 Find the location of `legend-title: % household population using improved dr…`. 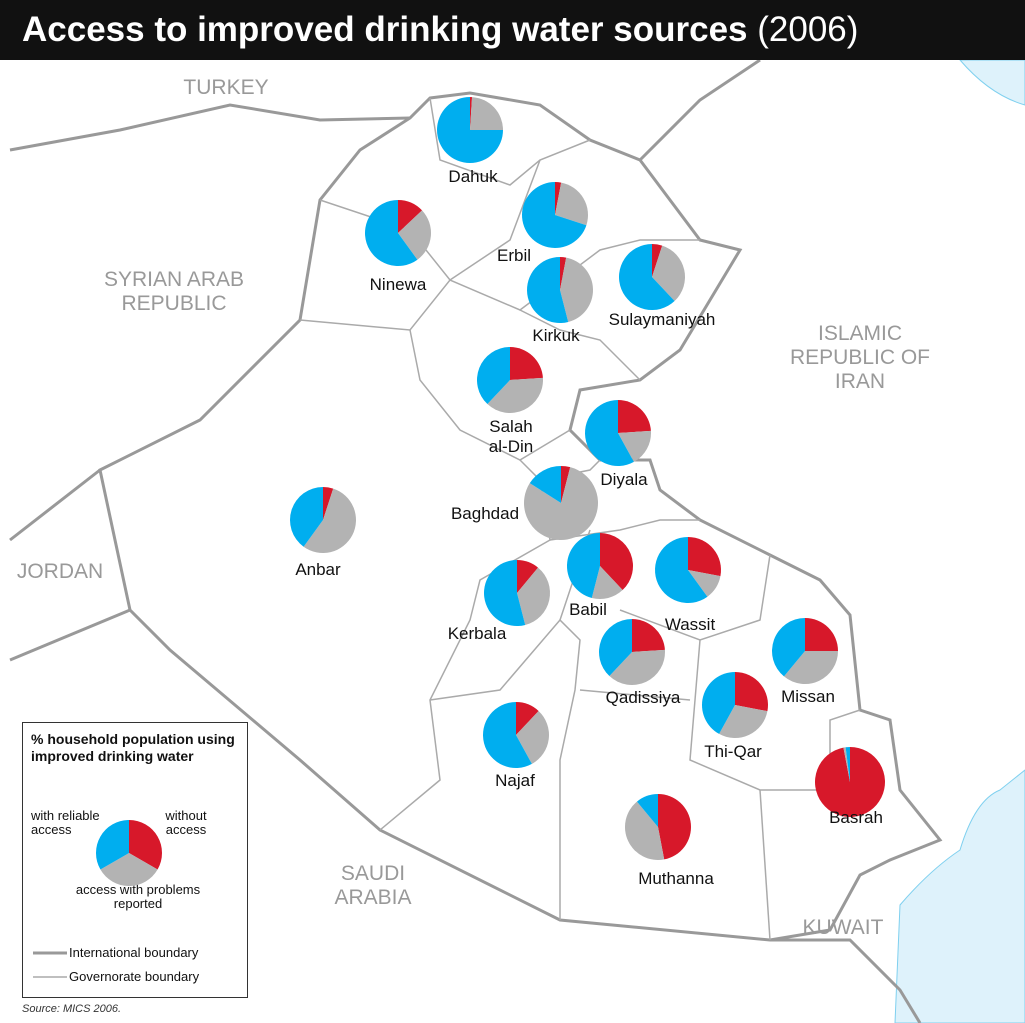

legend-title: % household population using improved dr… is located at coordinates (133, 747).